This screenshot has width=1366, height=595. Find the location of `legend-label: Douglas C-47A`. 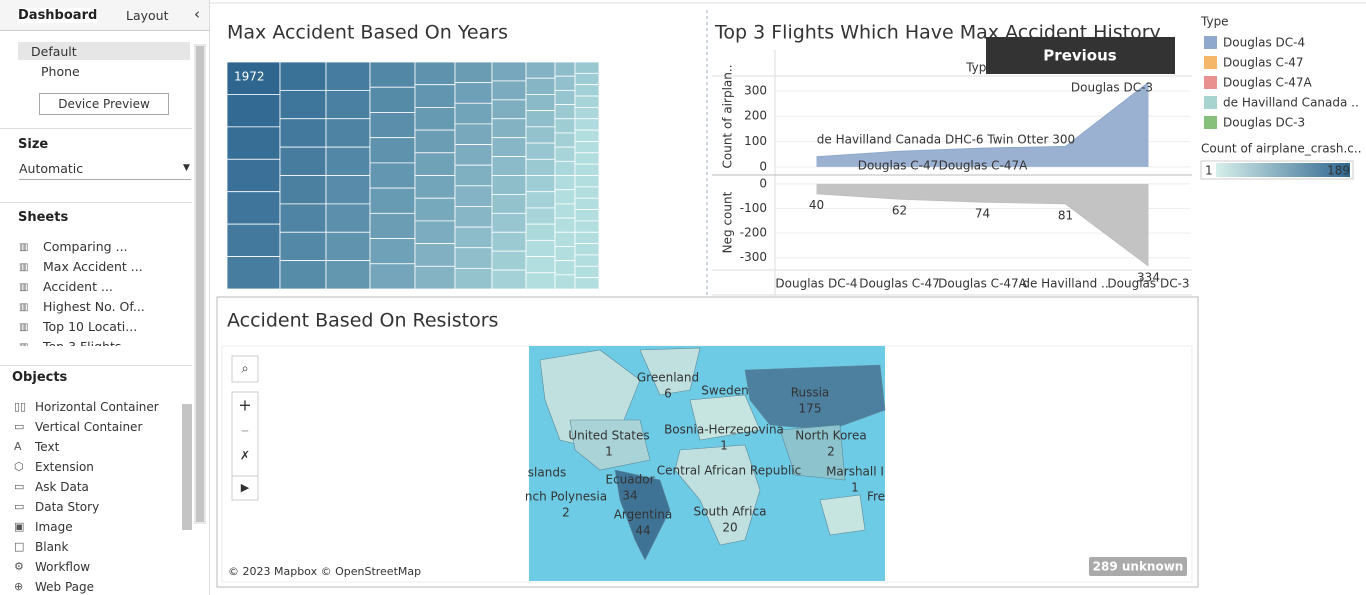

legend-label: Douglas C-47A is located at coordinates (1268, 83).